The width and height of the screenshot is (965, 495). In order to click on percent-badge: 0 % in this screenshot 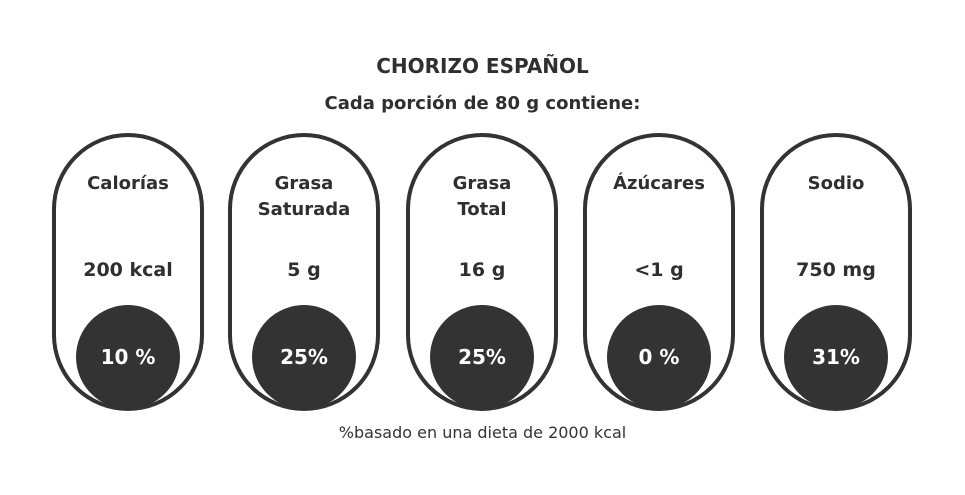, I will do `click(659, 357)`.